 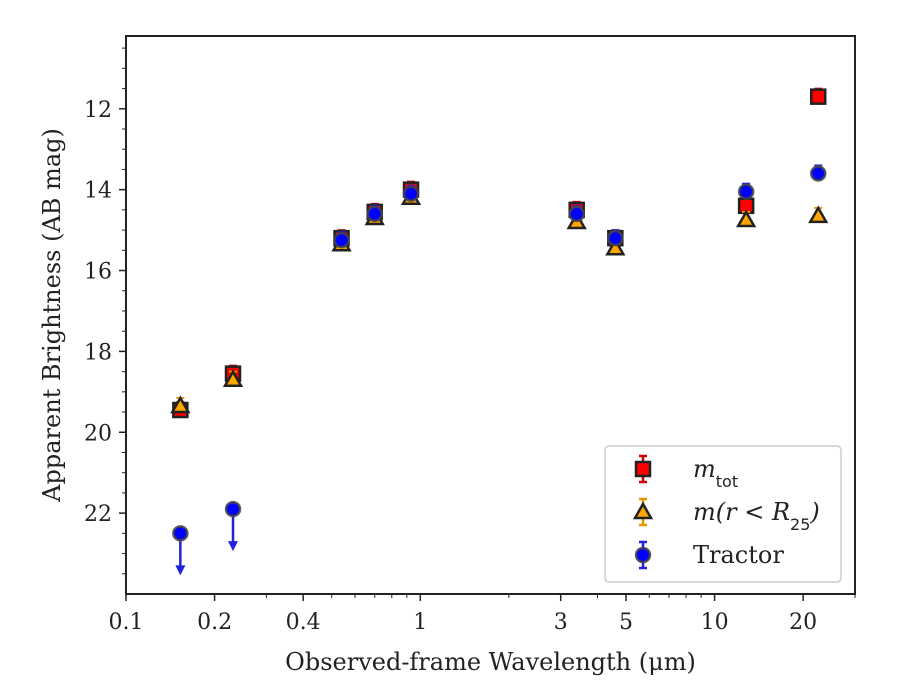 What do you see at coordinates (715, 622) in the screenshot?
I see `x-tick-label: 10` at bounding box center [715, 622].